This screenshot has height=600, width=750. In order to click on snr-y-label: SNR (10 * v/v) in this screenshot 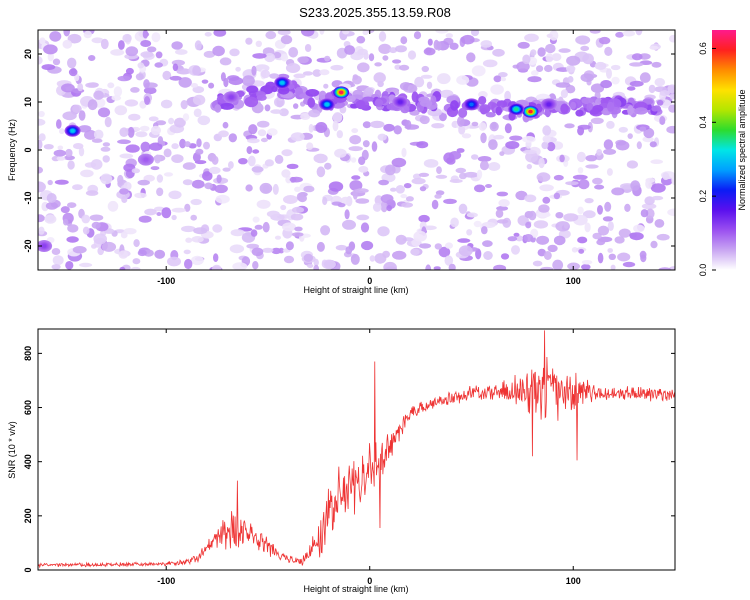, I will do `click(12, 450)`.